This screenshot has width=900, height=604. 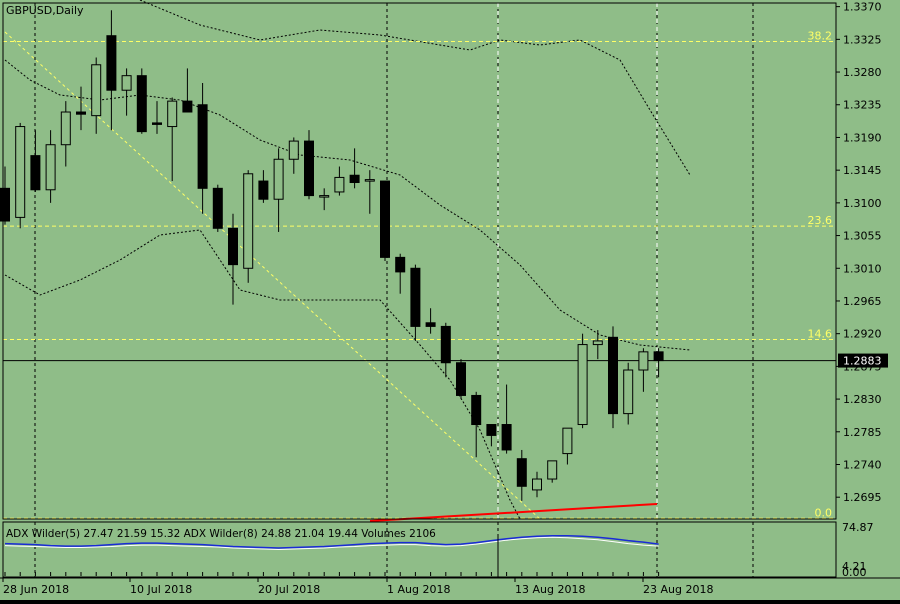 I want to click on price-axis-label: 1.2830, so click(x=862, y=399).